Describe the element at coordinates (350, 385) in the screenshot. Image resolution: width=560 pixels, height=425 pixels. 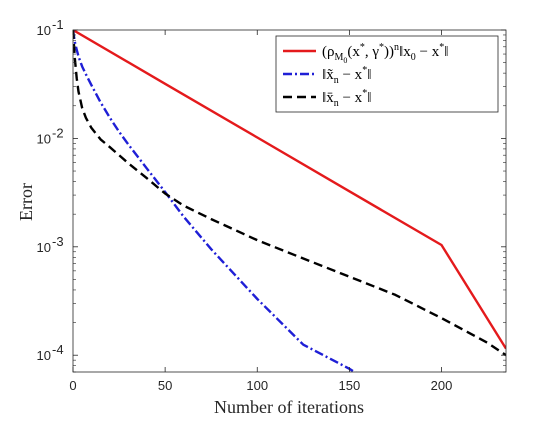
I see `x-tick-label: 150` at that location.